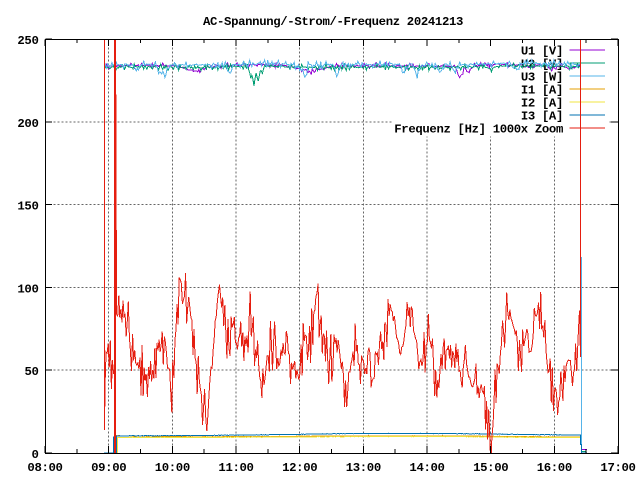 This screenshot has width=640, height=480. Describe the element at coordinates (44, 468) in the screenshot. I see `svg-text: 08:00` at that location.